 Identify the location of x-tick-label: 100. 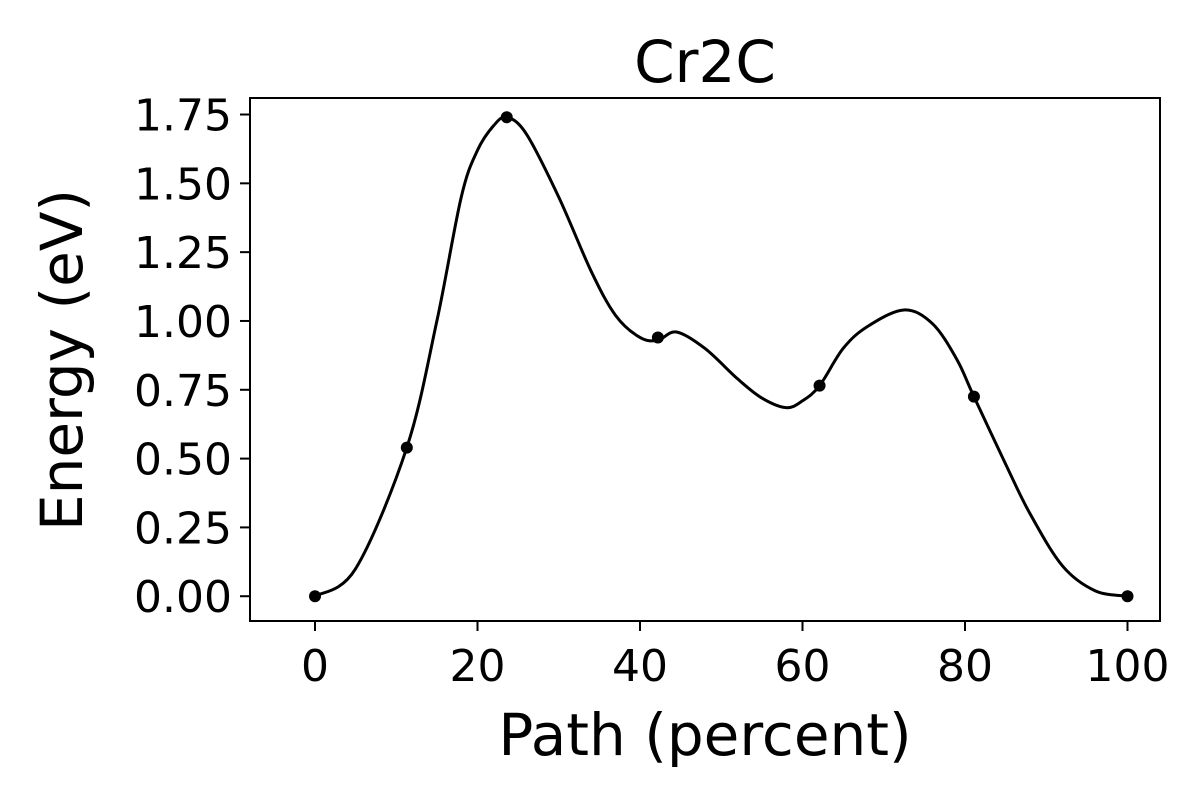
(1128, 666).